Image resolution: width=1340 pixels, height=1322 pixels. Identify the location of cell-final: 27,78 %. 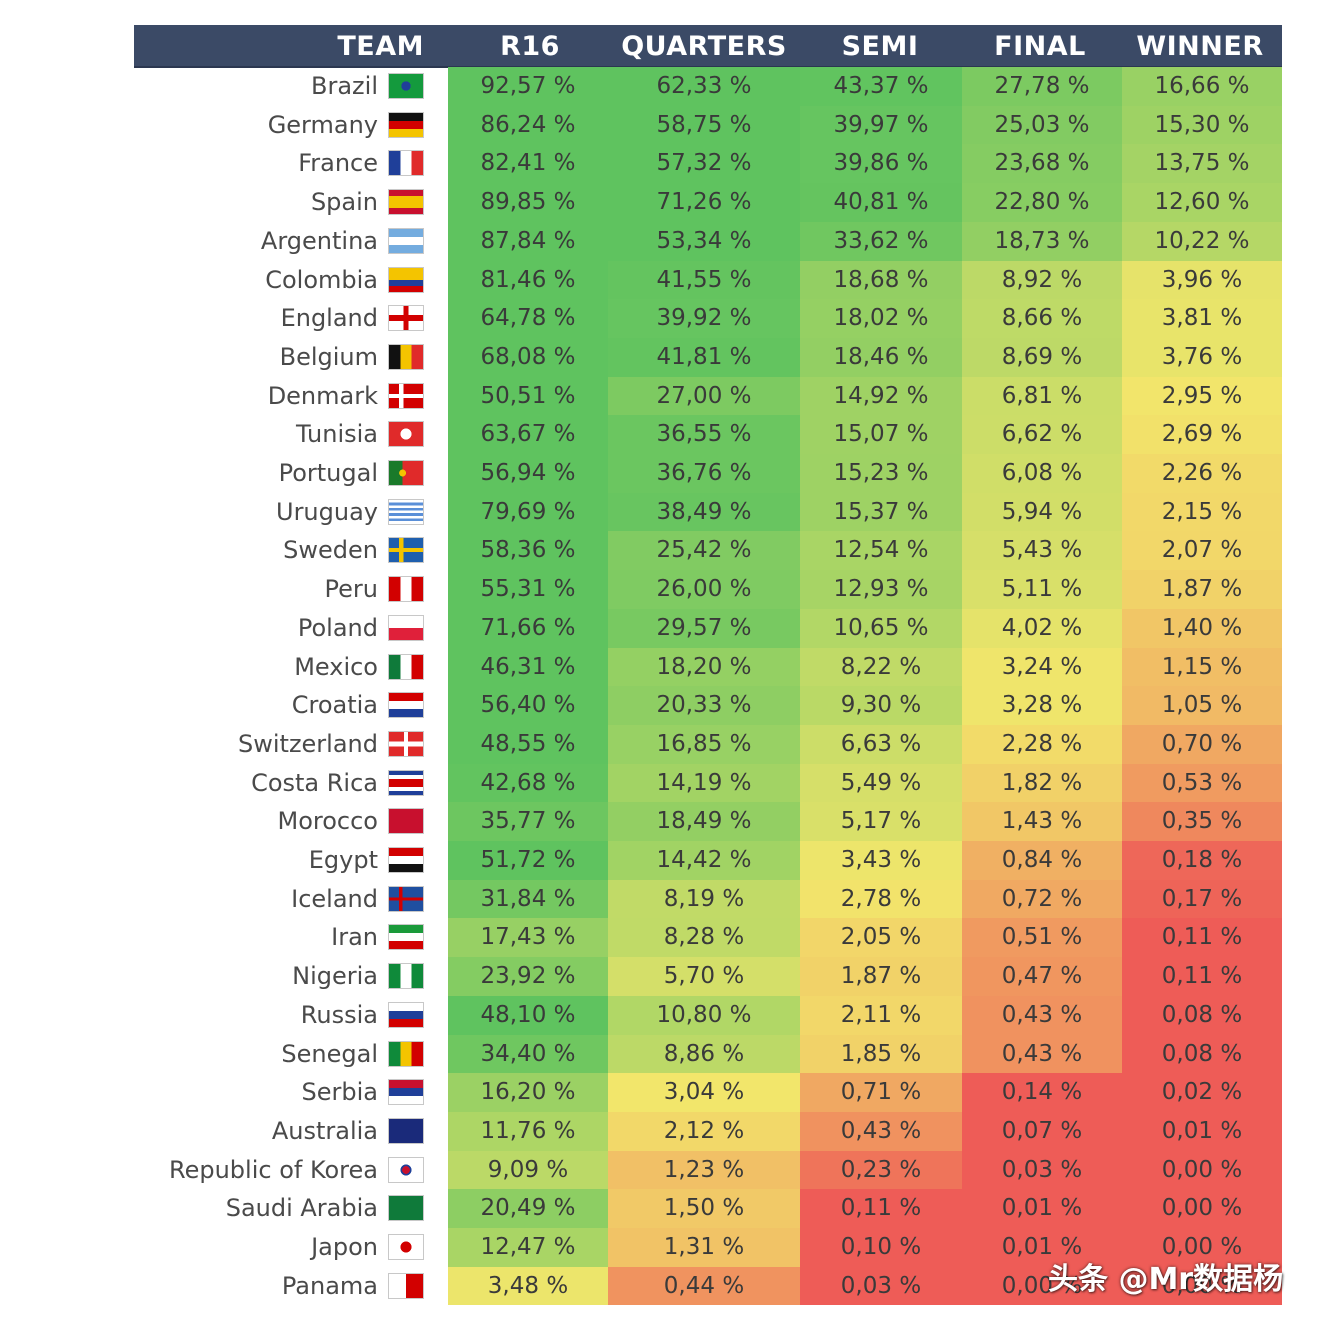
(1042, 86).